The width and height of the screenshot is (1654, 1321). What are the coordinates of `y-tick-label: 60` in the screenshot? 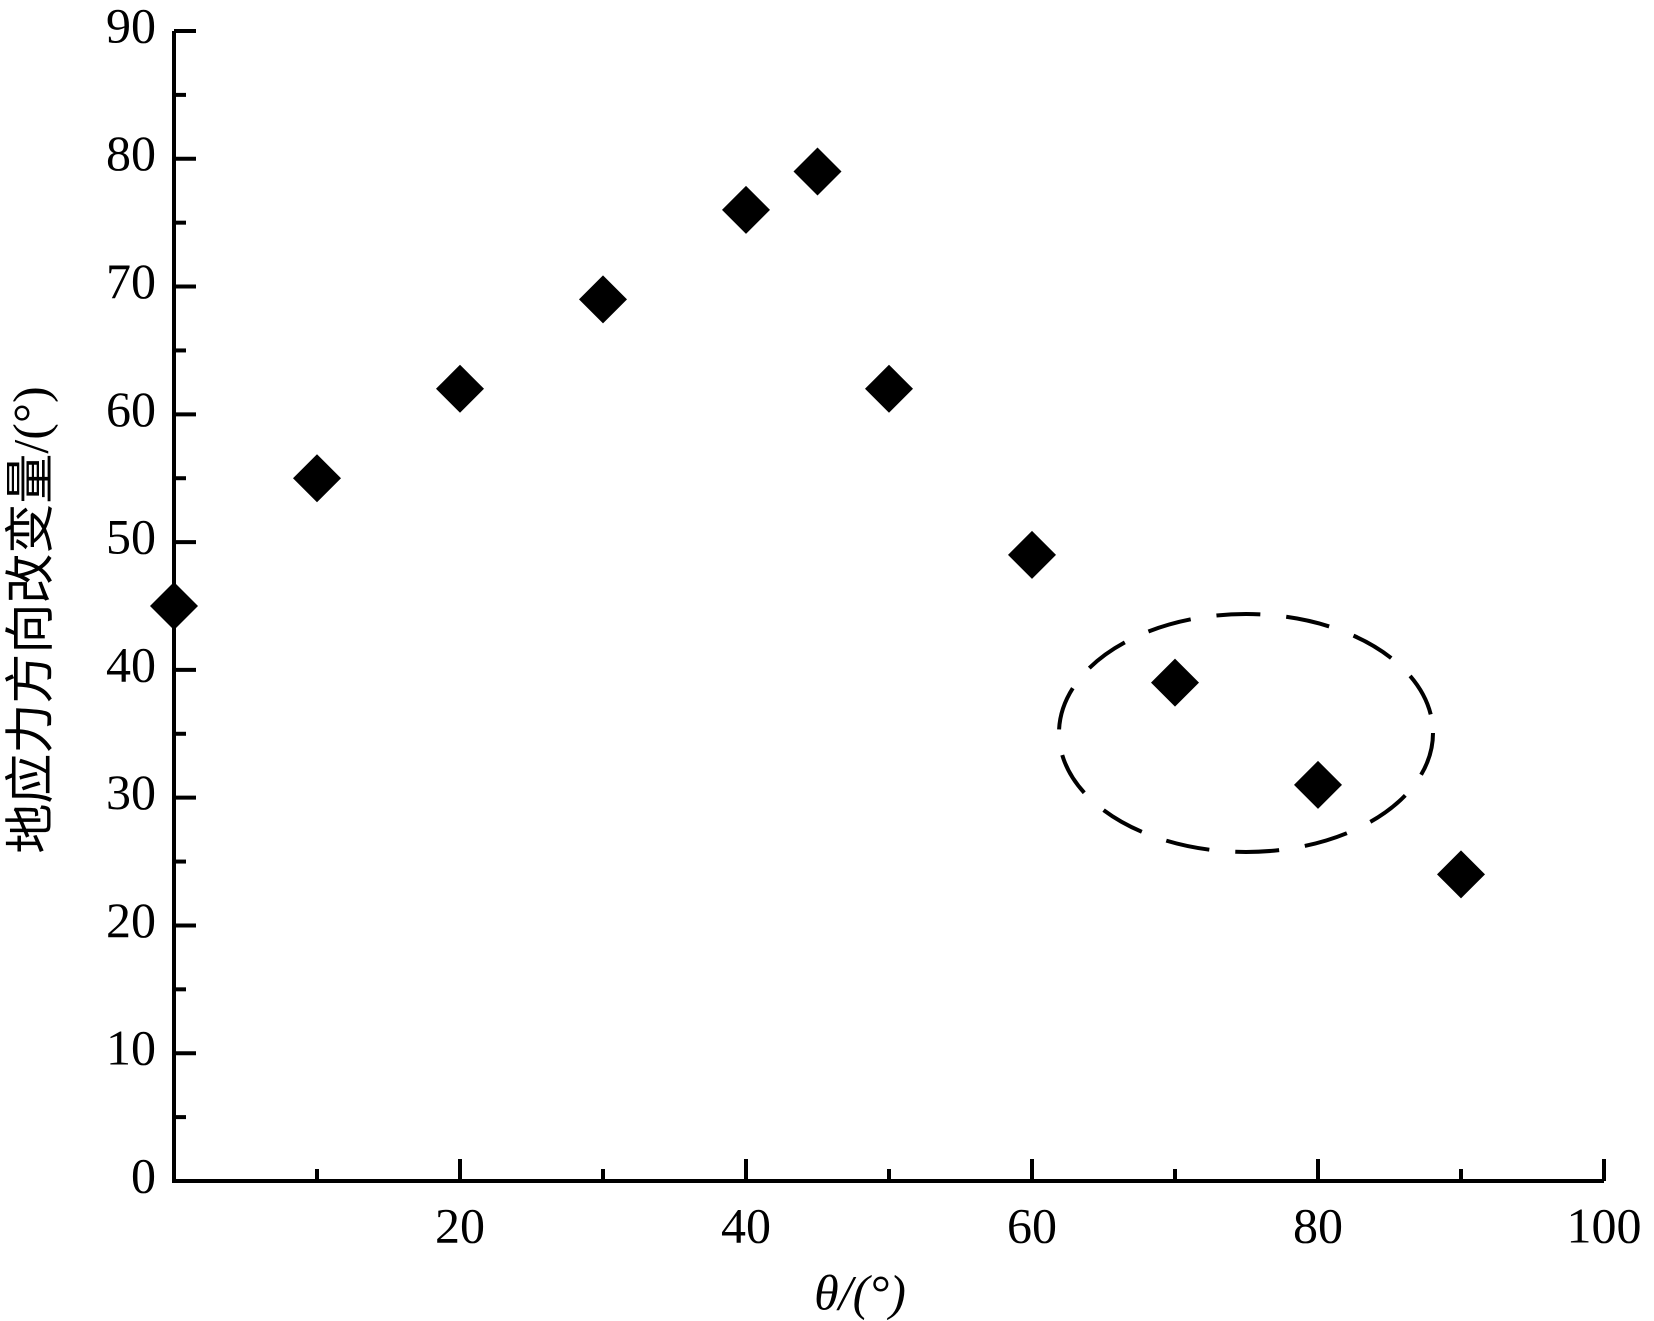 It's located at (131, 409).